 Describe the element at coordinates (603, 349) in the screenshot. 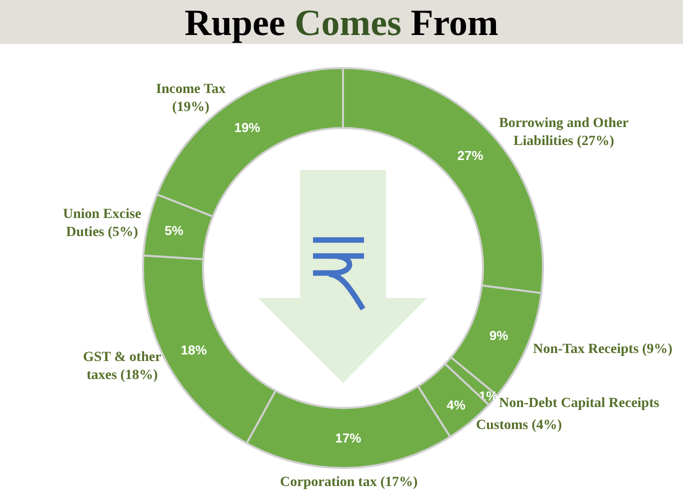

I see `slice-label: Non-Tax Receipts (9%)` at that location.